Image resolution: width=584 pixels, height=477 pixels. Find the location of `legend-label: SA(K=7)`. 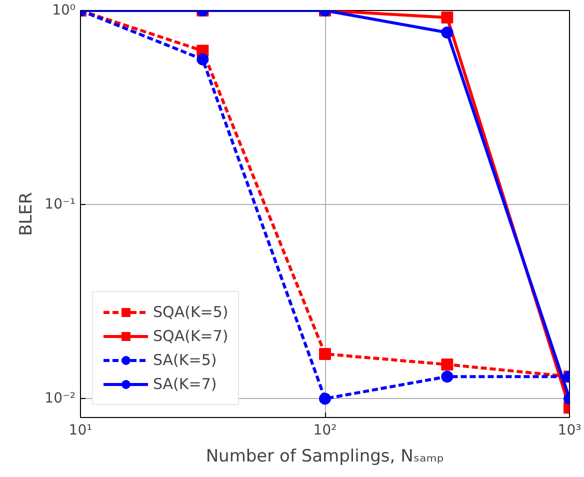

legend-label: SA(K=7) is located at coordinates (185, 384).